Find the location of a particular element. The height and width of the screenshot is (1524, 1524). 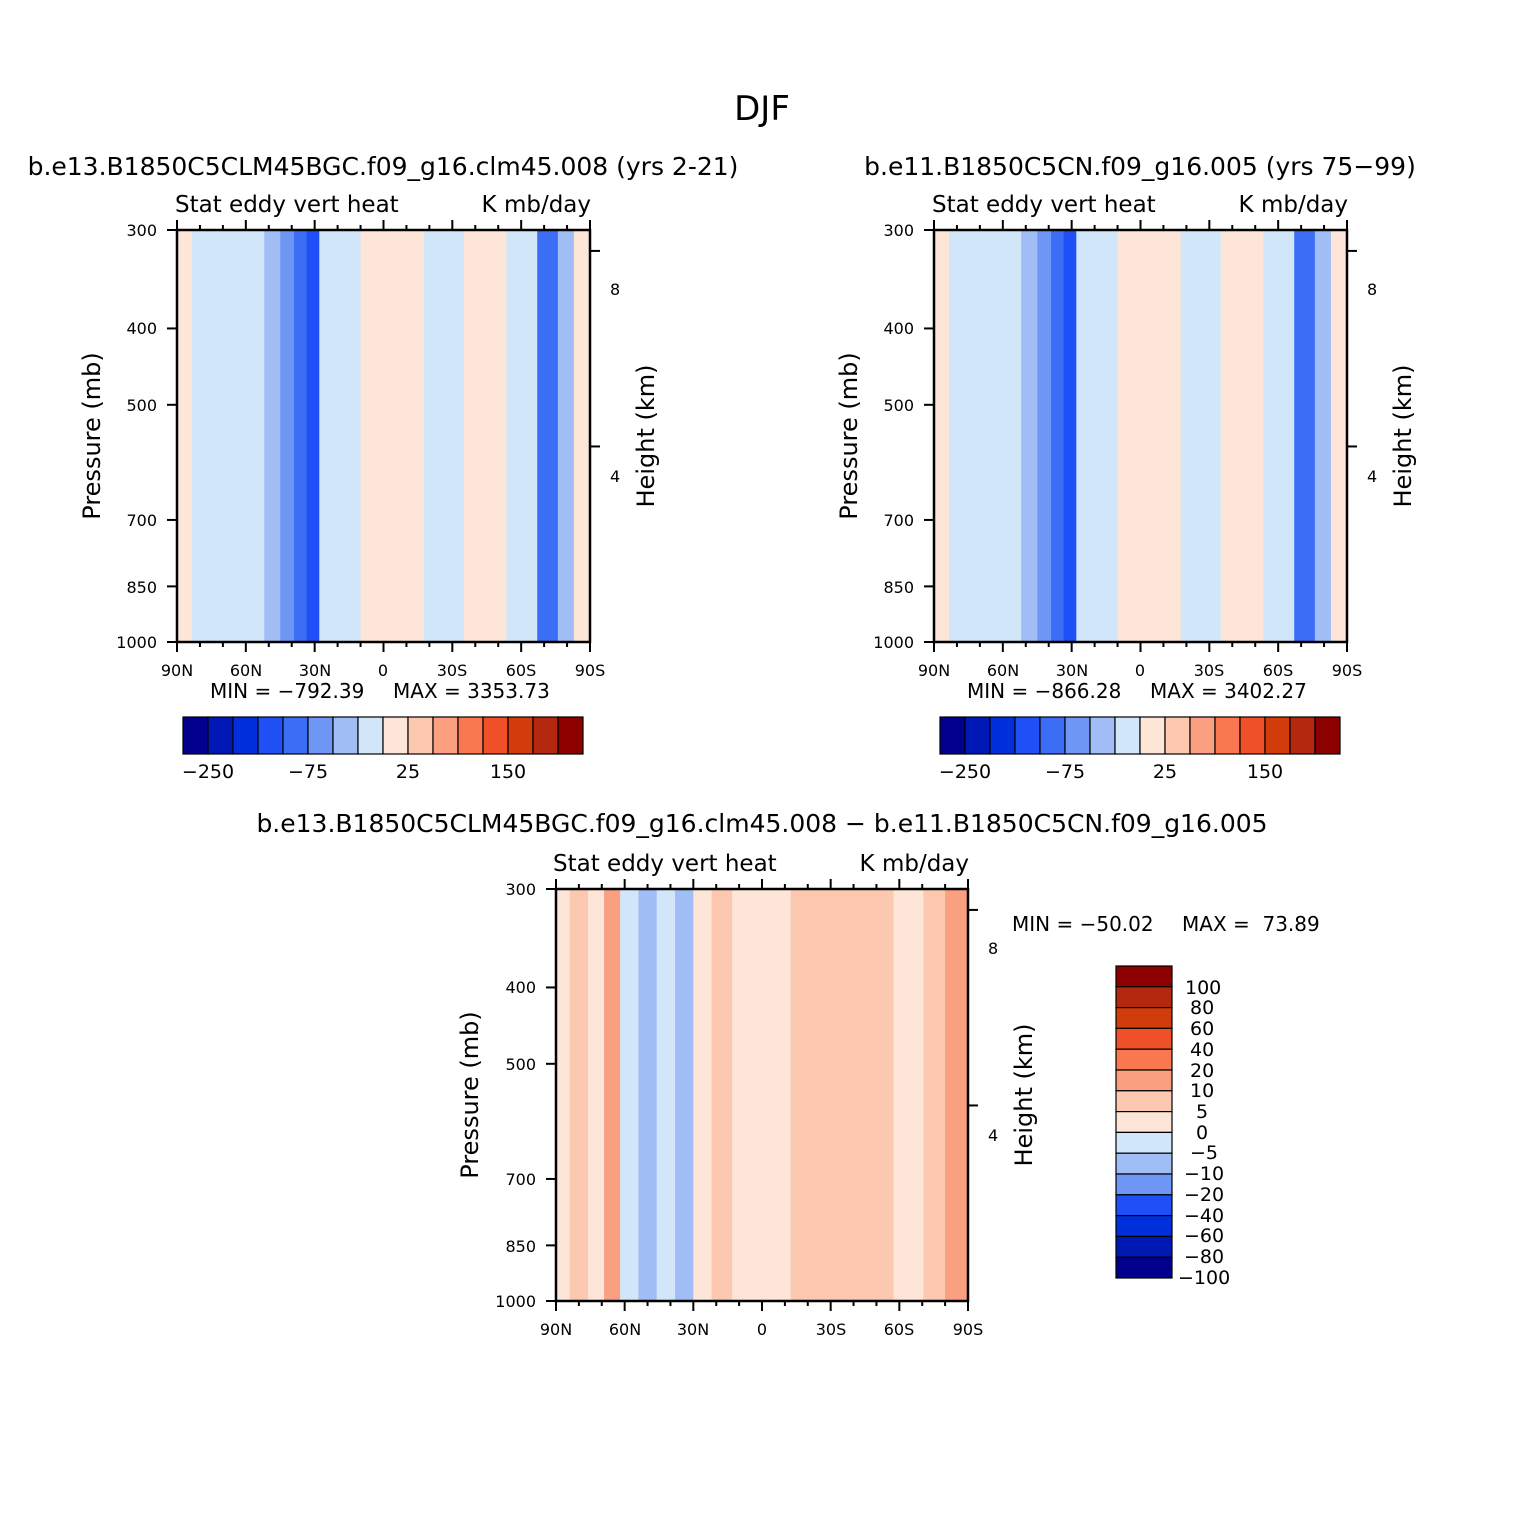

panel-3-subtitle-right: K mb/day is located at coordinates (914, 864).